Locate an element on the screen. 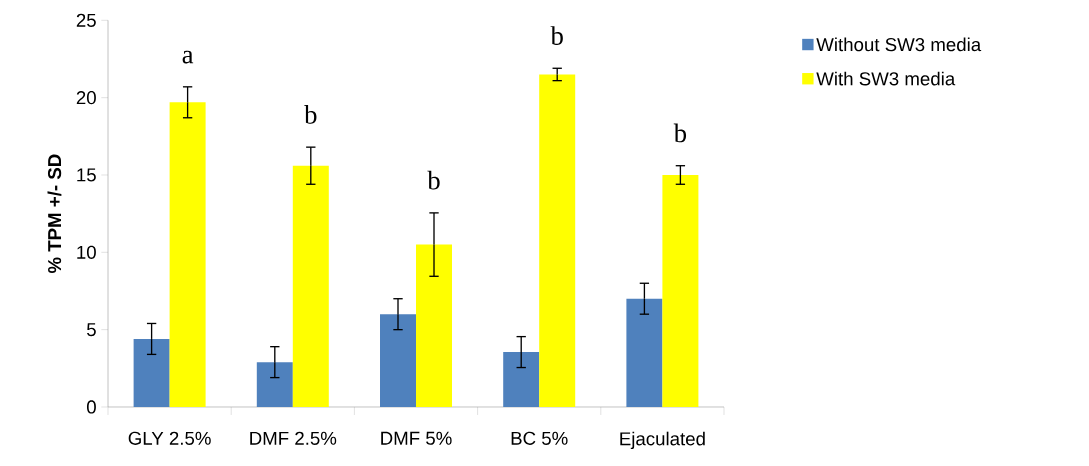  legend-label: Without SW3 media is located at coordinates (899, 44).